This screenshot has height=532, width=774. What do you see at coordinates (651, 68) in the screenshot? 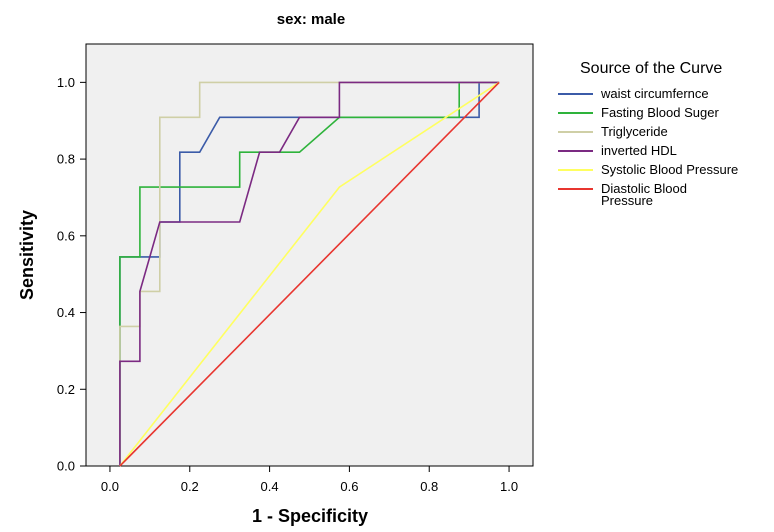
I see `legend-title: Source of the Curve` at bounding box center [651, 68].